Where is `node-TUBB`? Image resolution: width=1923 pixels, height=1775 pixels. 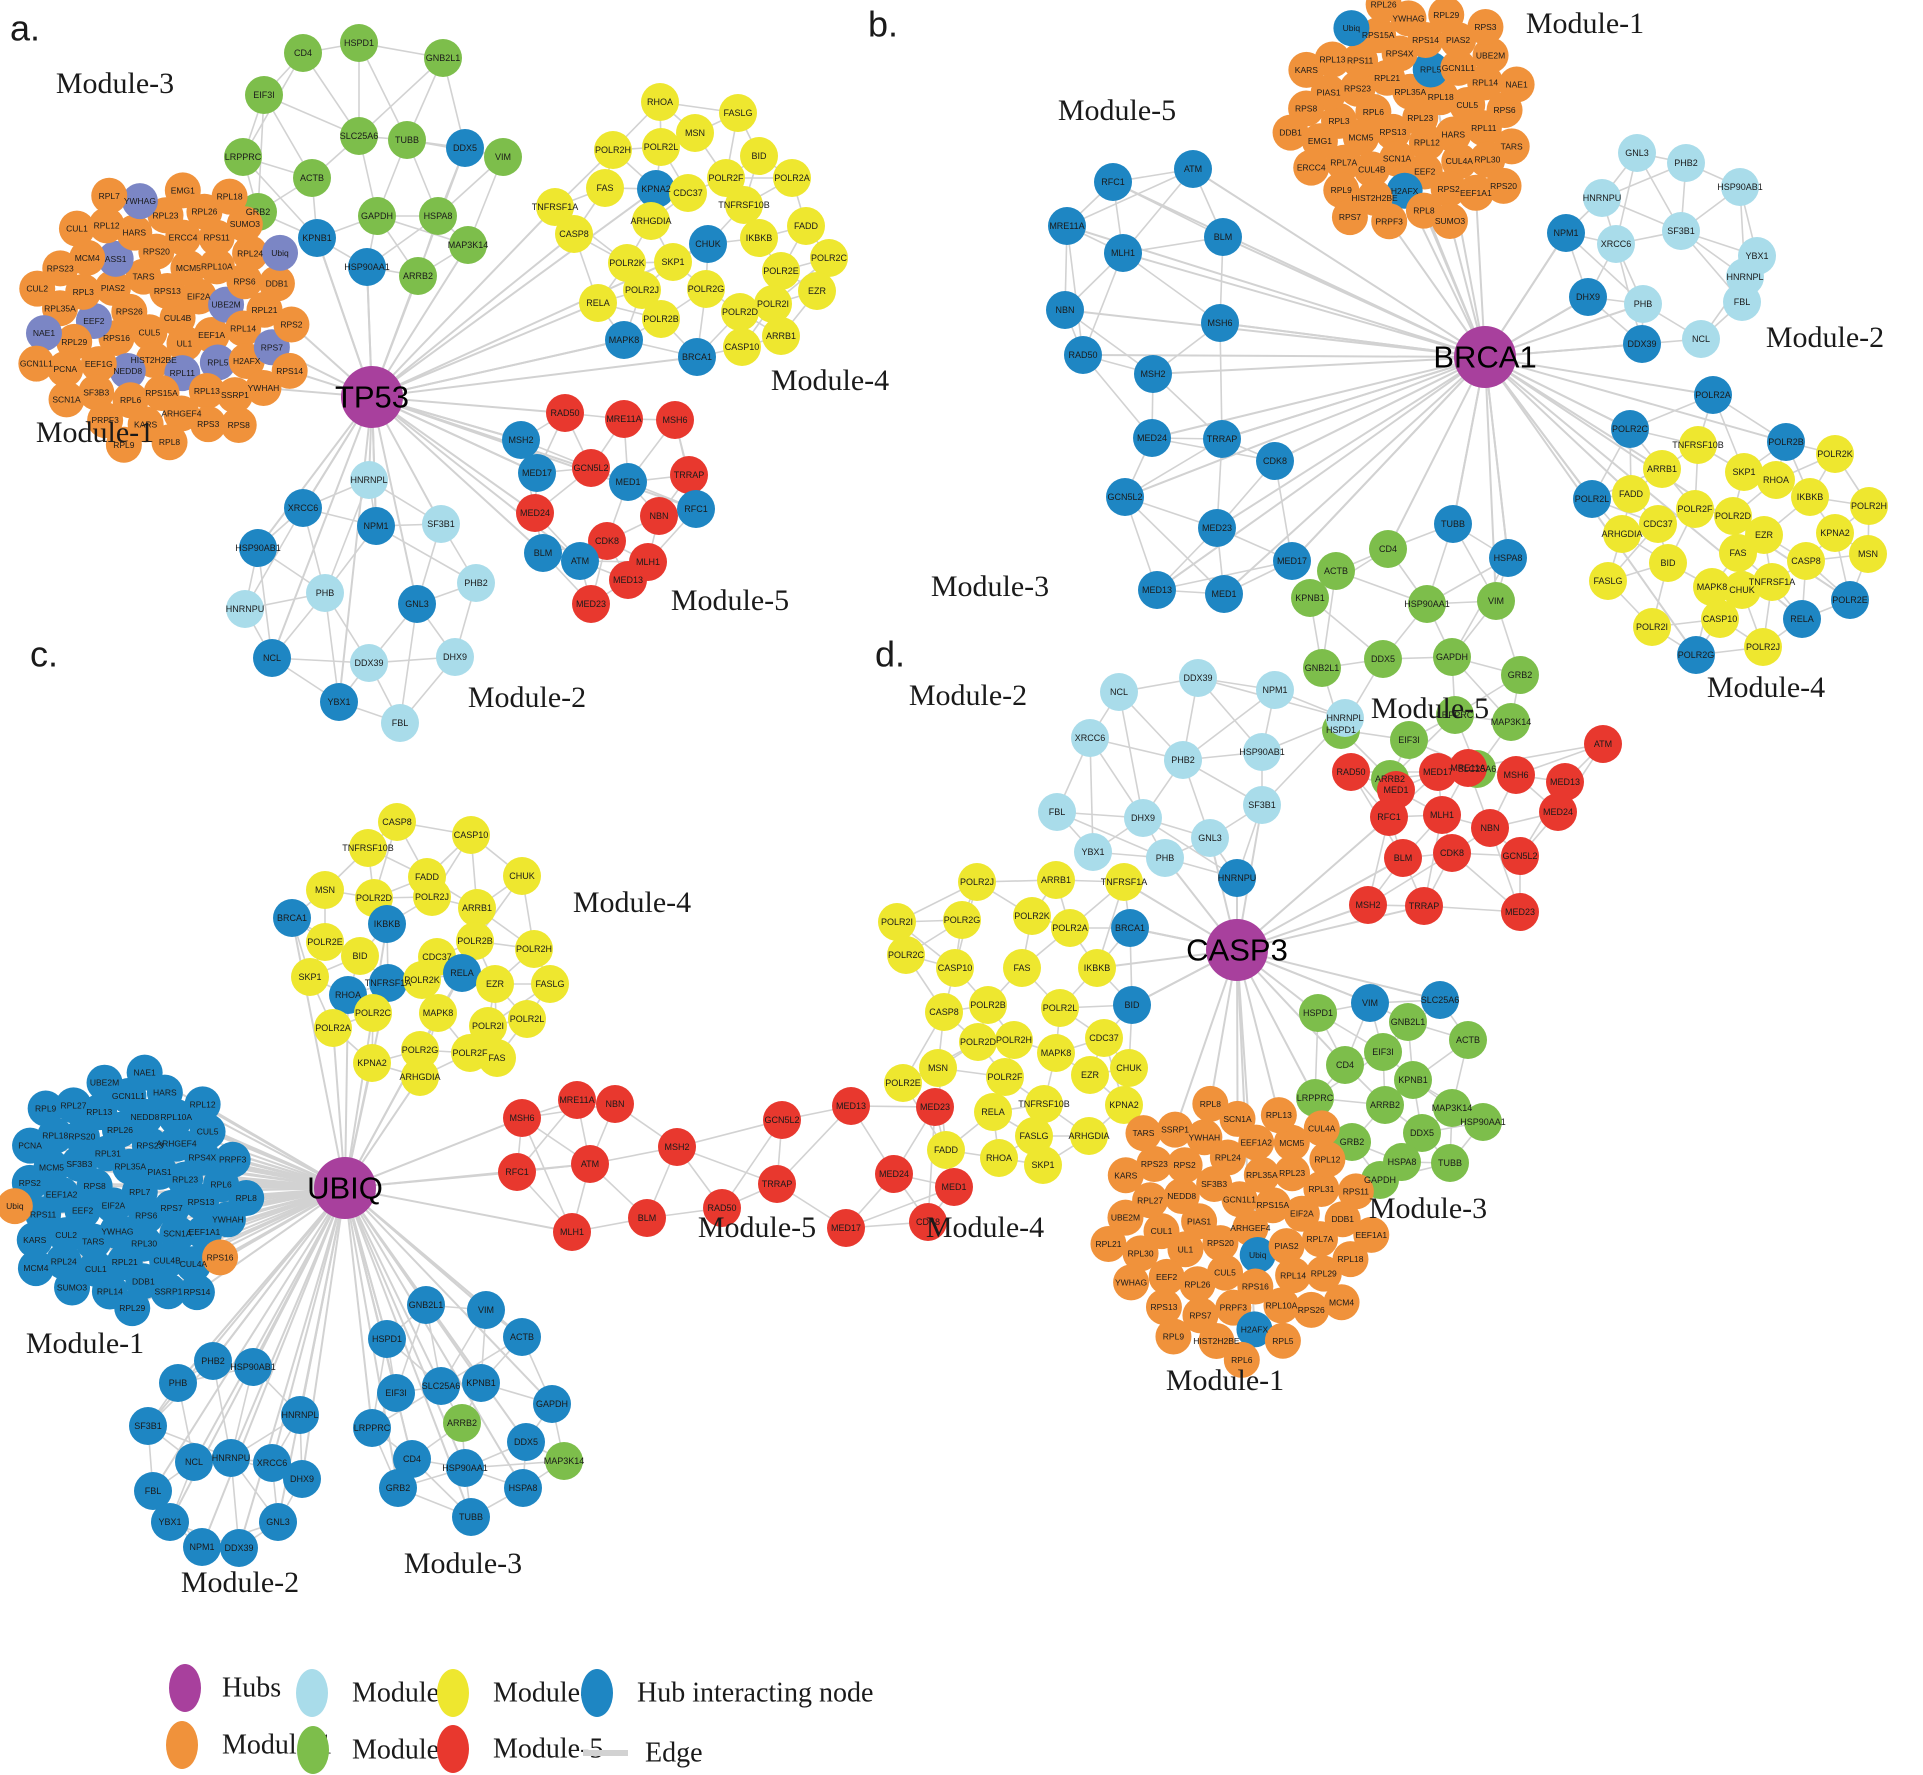 node-TUBB is located at coordinates (1450, 1163).